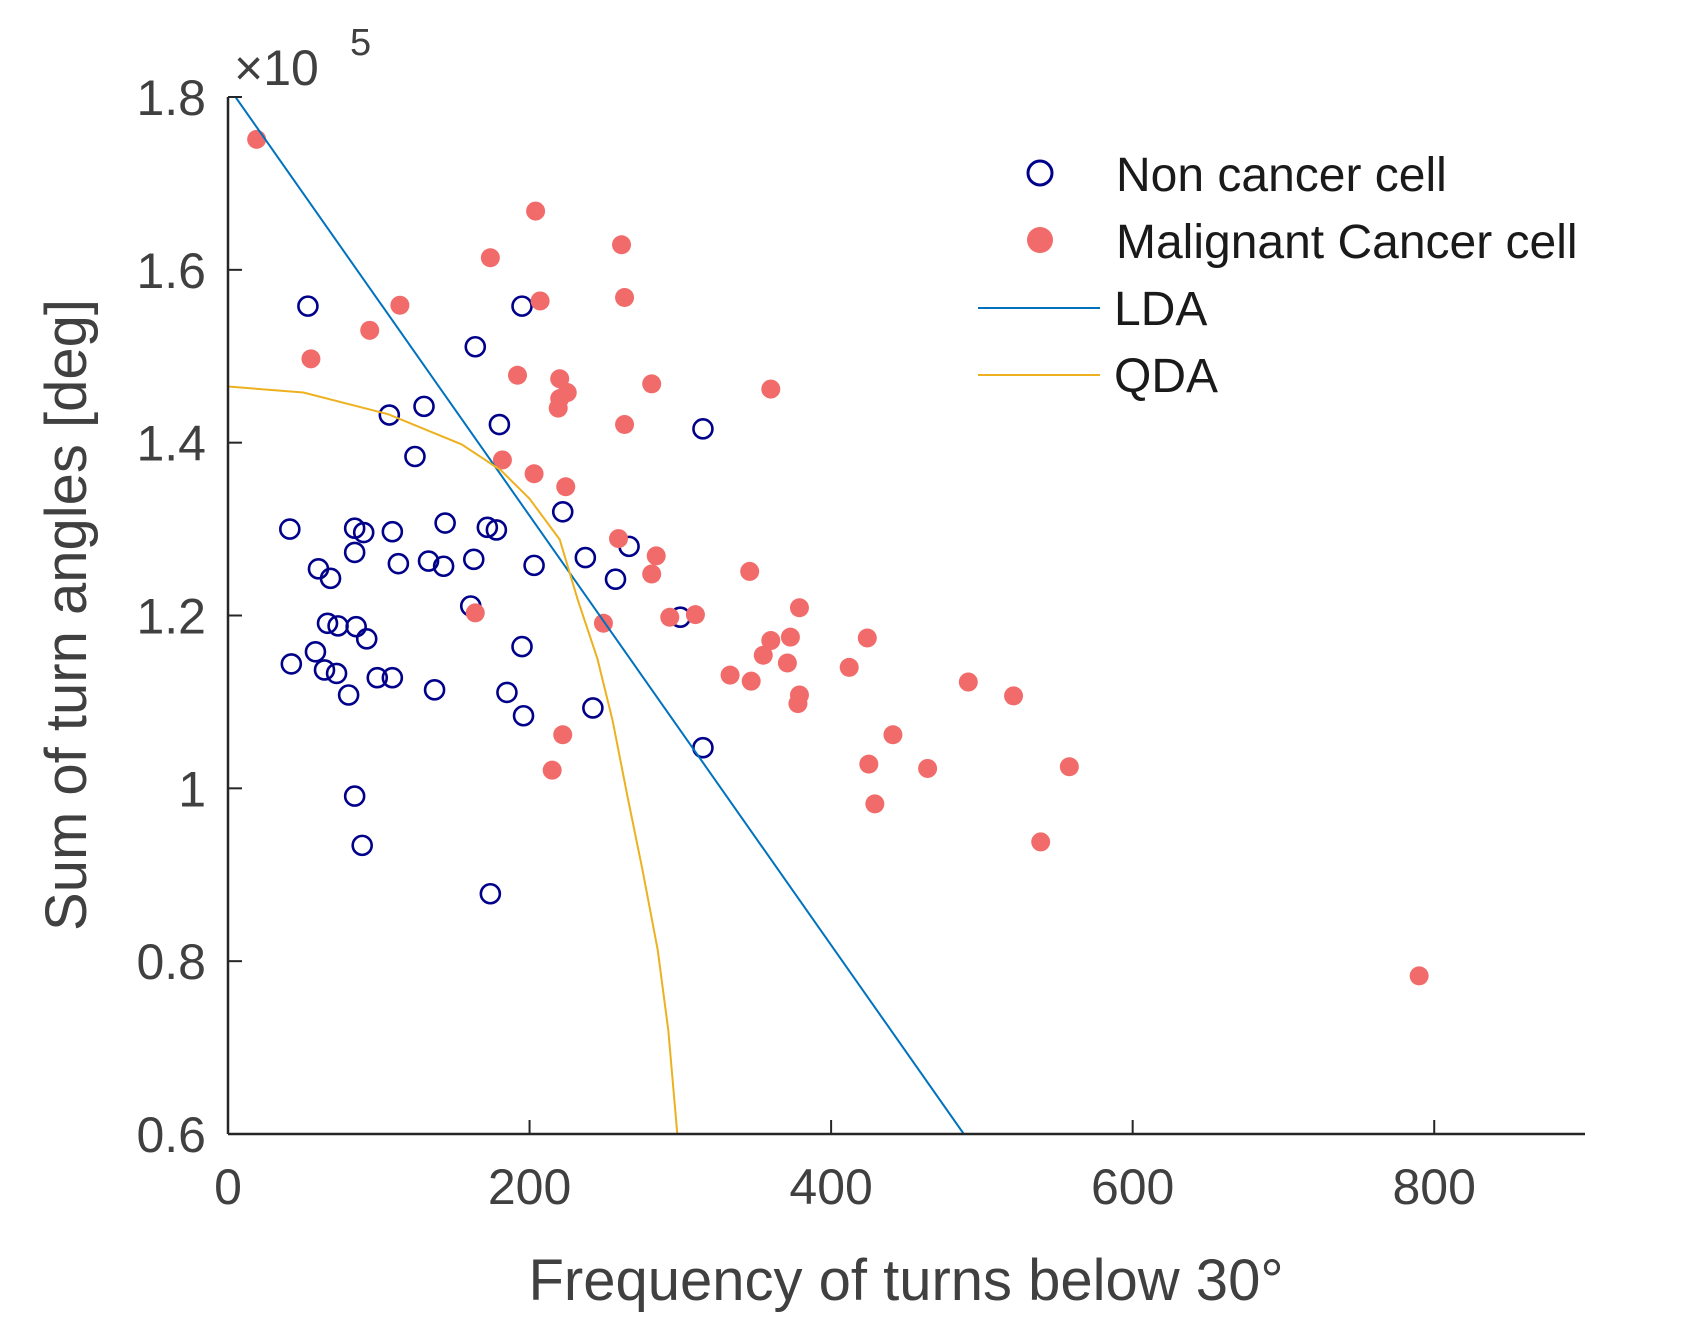  Describe the element at coordinates (1092, 309) in the screenshot. I see `legend-item-lda: LDA` at that location.